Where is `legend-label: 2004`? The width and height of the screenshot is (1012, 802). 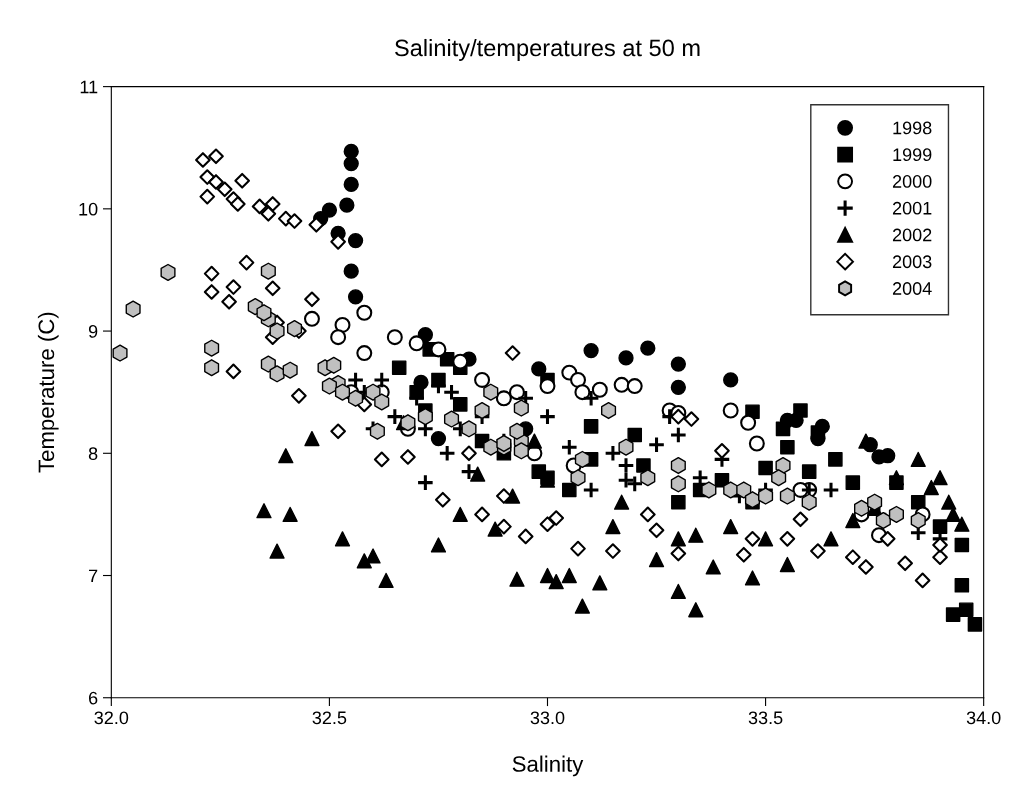
legend-label: 2004 is located at coordinates (912, 288).